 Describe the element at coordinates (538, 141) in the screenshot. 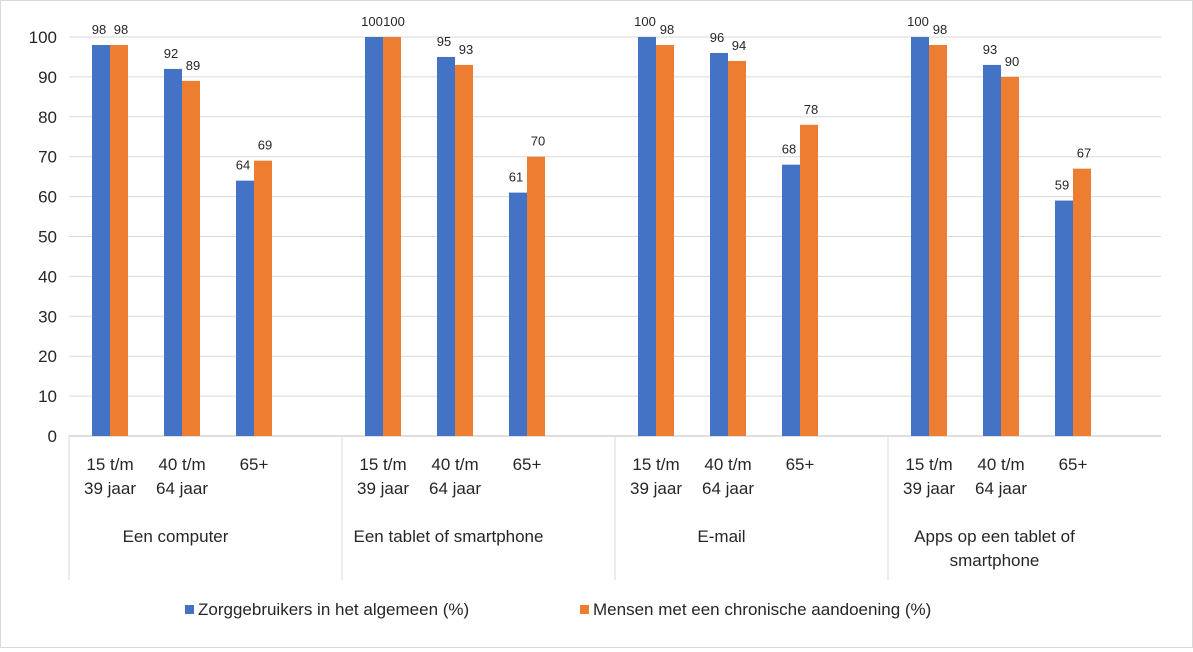

I see `data-label: 70` at that location.